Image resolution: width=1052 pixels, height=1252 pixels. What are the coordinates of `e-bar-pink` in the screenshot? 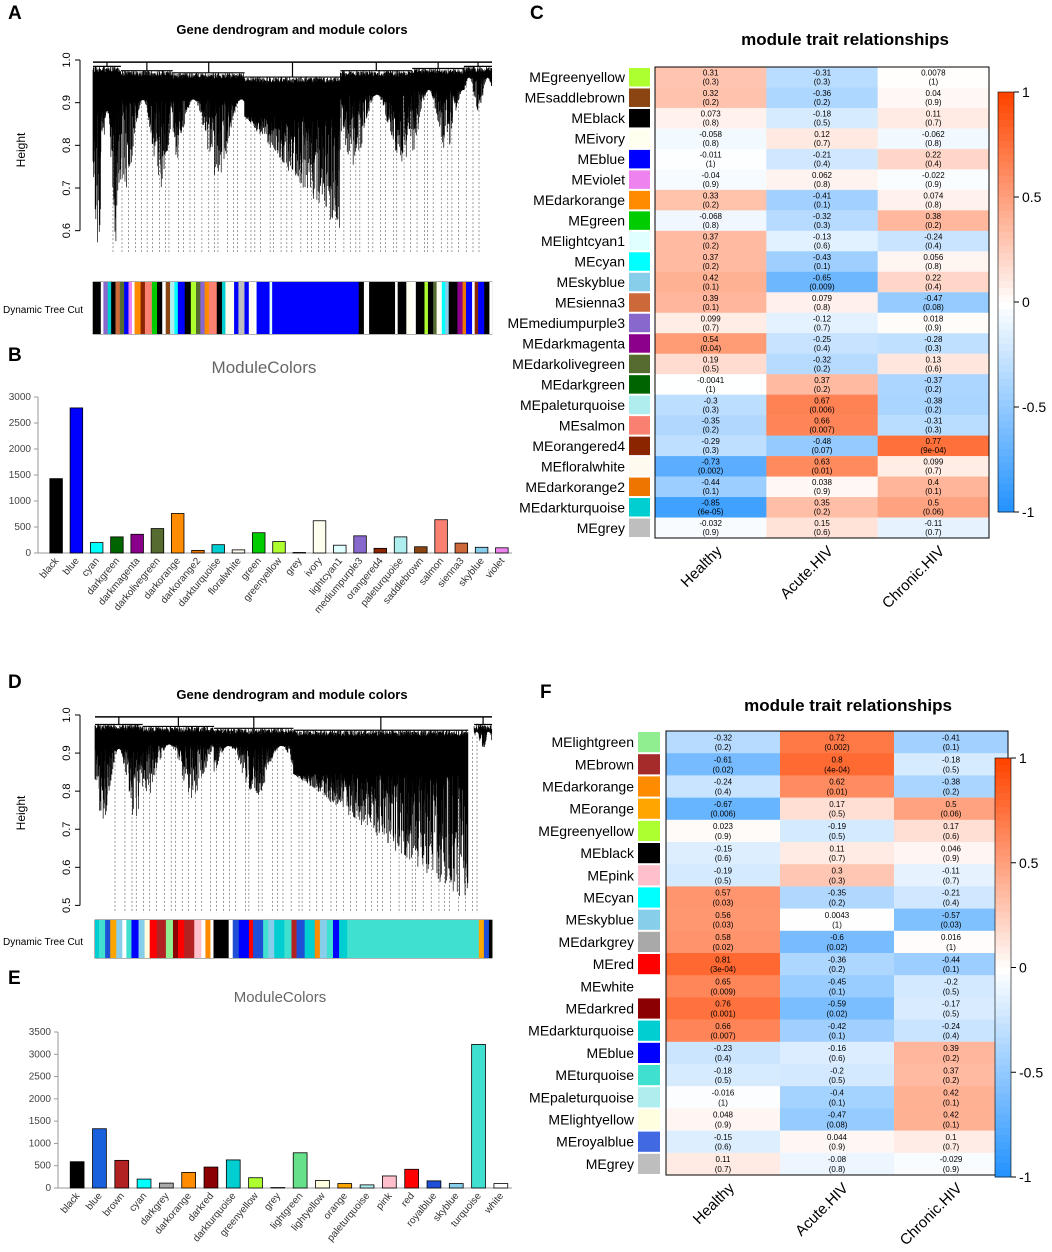 It's located at (389, 1182).